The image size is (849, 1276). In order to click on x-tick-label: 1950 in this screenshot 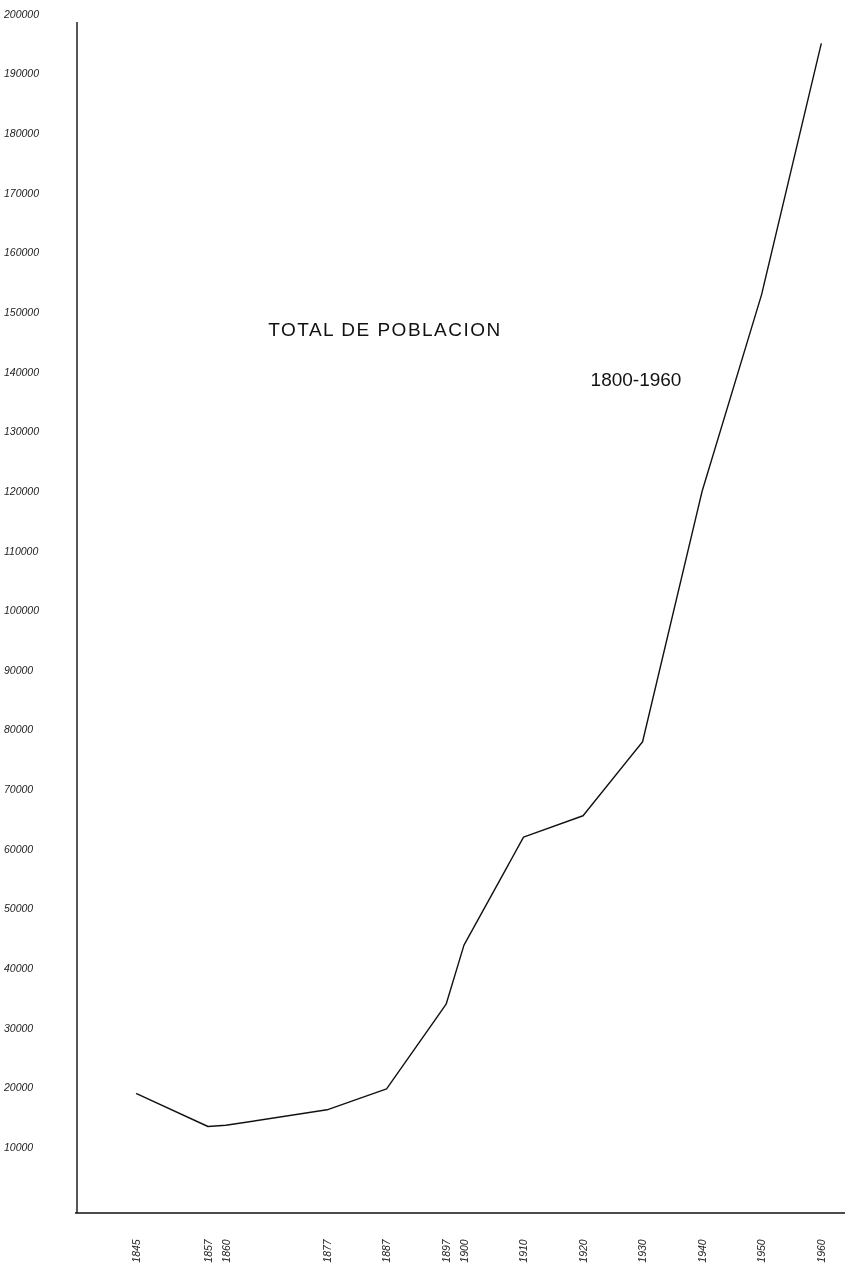, I will do `click(761, 1251)`.